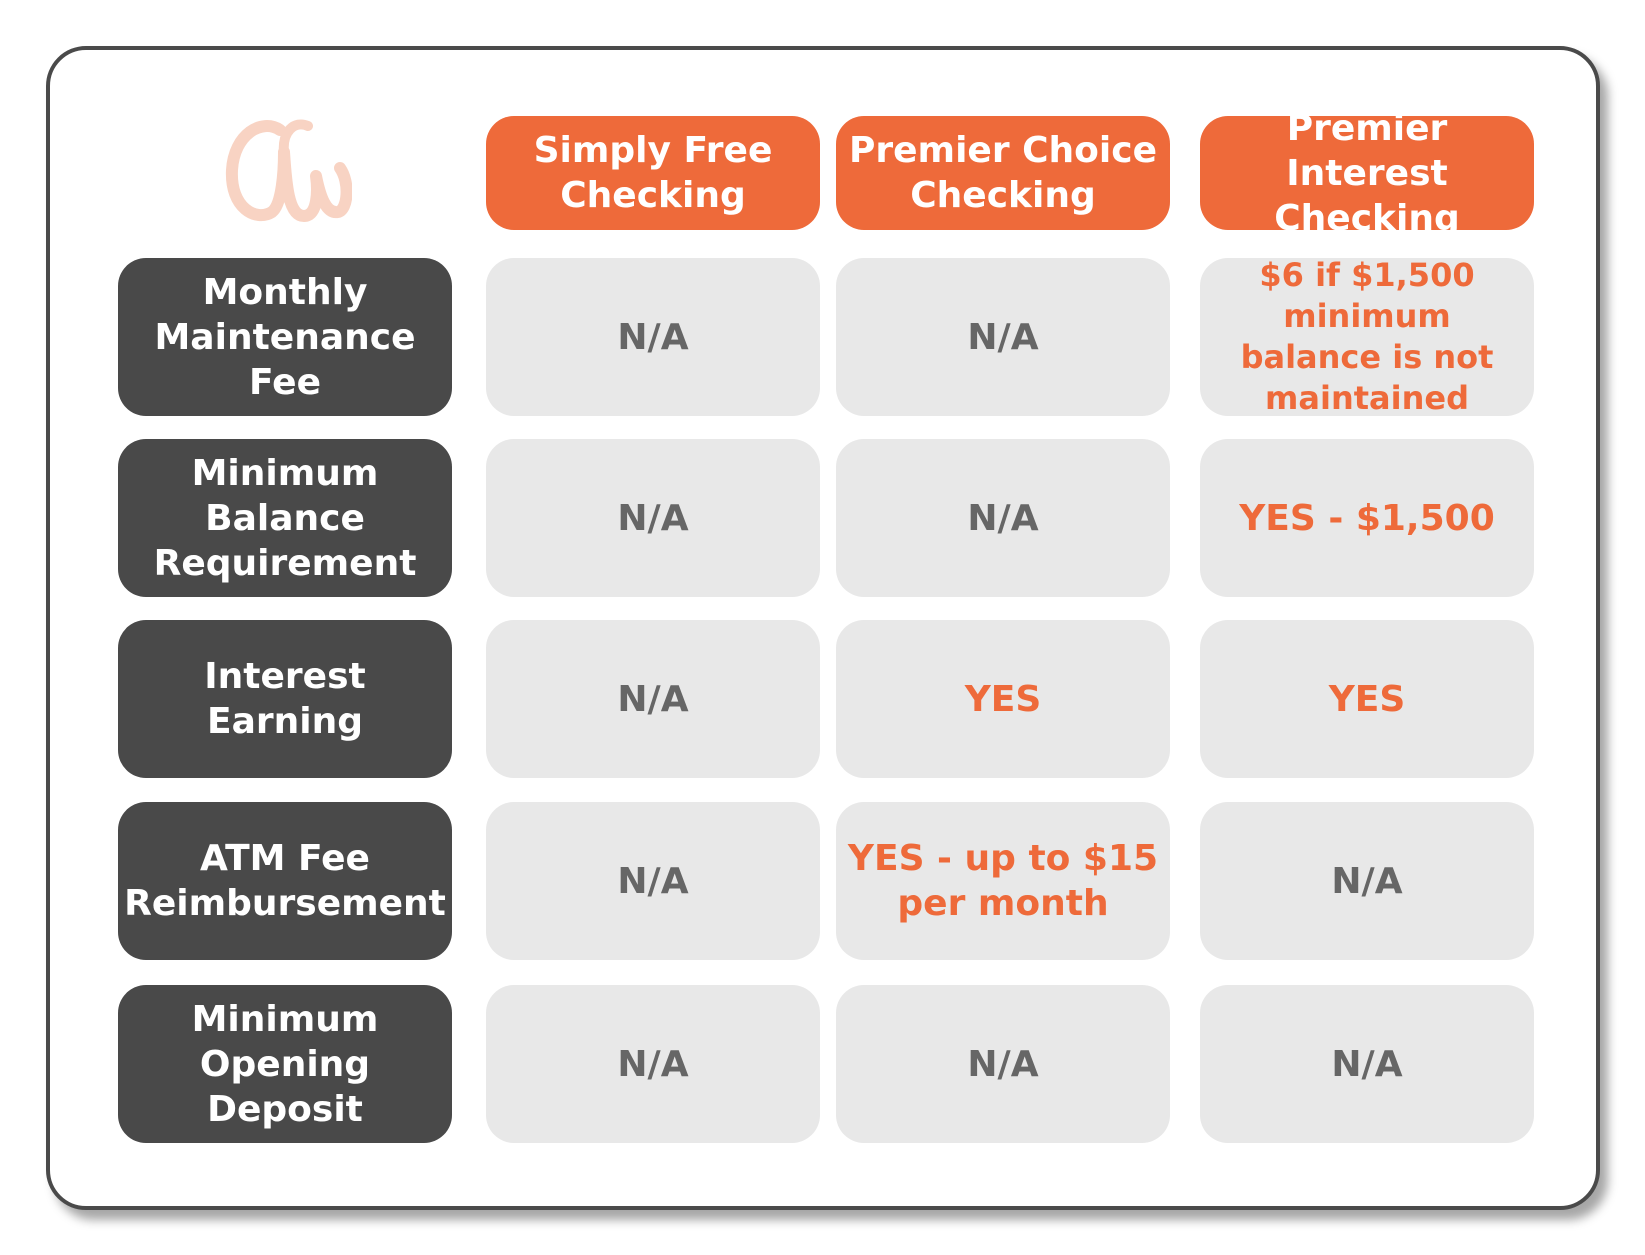  I want to click on row-label-interest-earning: Interest Earning, so click(285, 699).